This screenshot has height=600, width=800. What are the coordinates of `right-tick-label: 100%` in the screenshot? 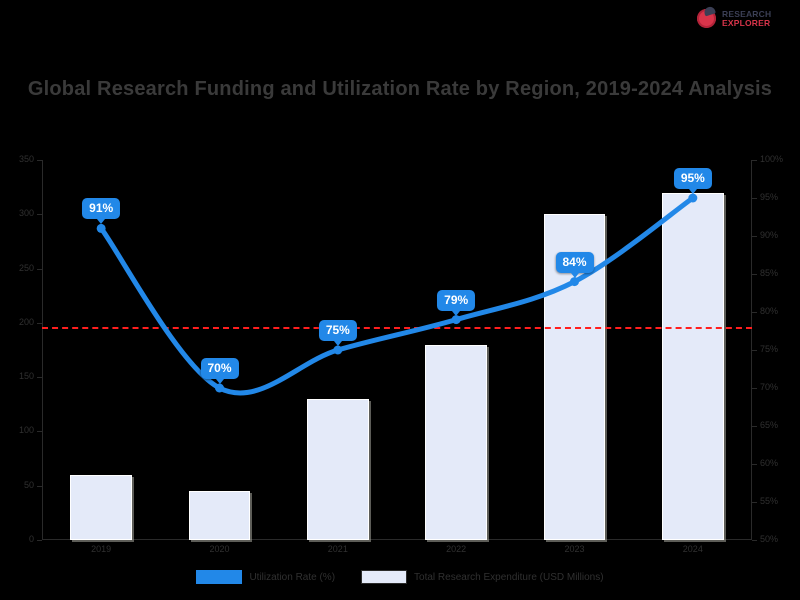 It's located at (772, 159).